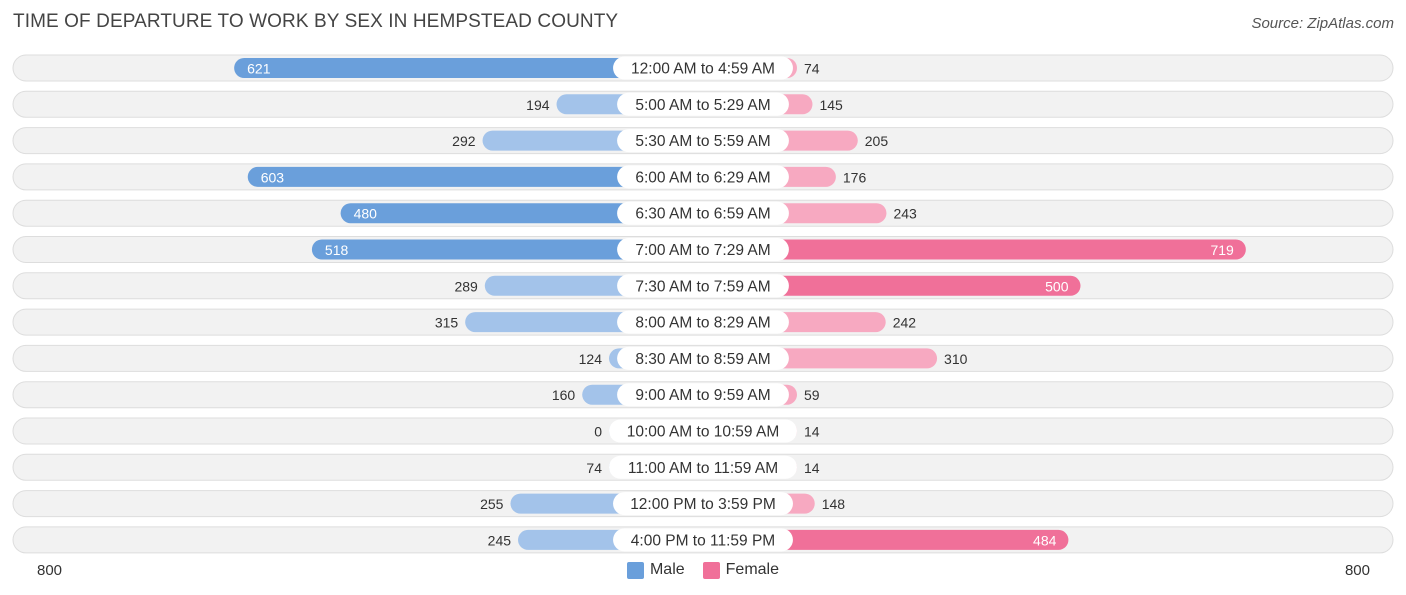  I want to click on value-label-female: 719, so click(1222, 250).